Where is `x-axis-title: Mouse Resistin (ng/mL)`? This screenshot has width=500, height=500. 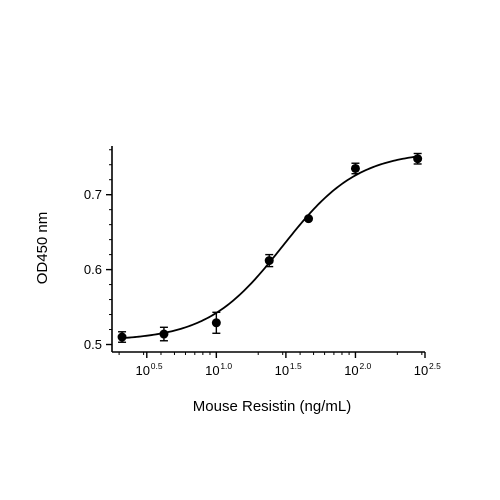
x-axis-title: Mouse Resistin (ng/mL) is located at coordinates (272, 406).